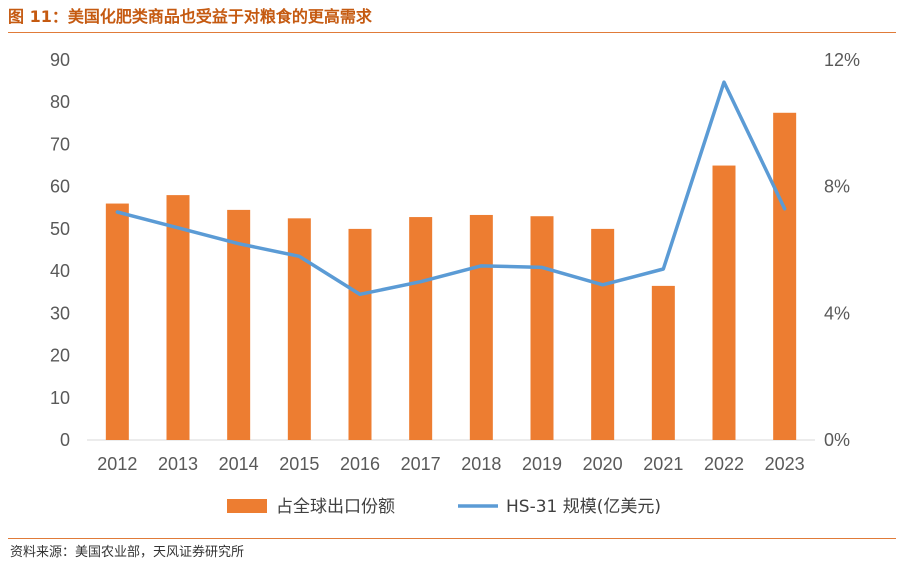 Image resolution: width=902 pixels, height=563 pixels. Describe the element at coordinates (60, 144) in the screenshot. I see `left-tick-label: 70` at that location.